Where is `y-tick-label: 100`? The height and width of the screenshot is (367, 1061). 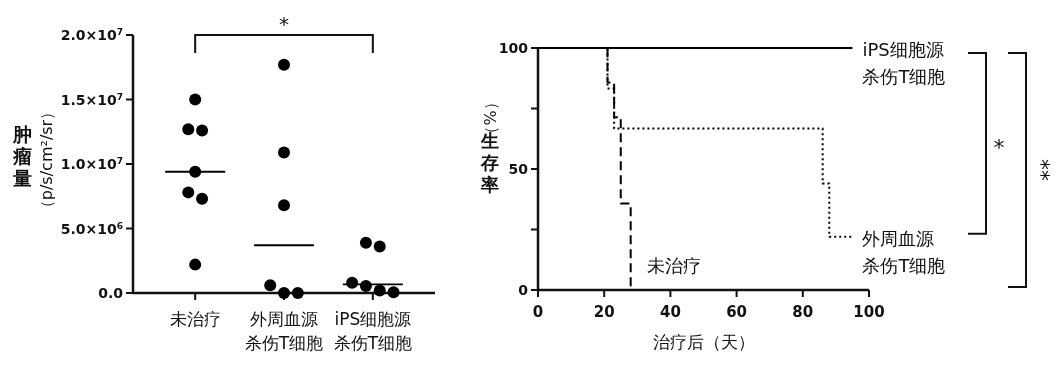 y-tick-label: 100 is located at coordinates (513, 48).